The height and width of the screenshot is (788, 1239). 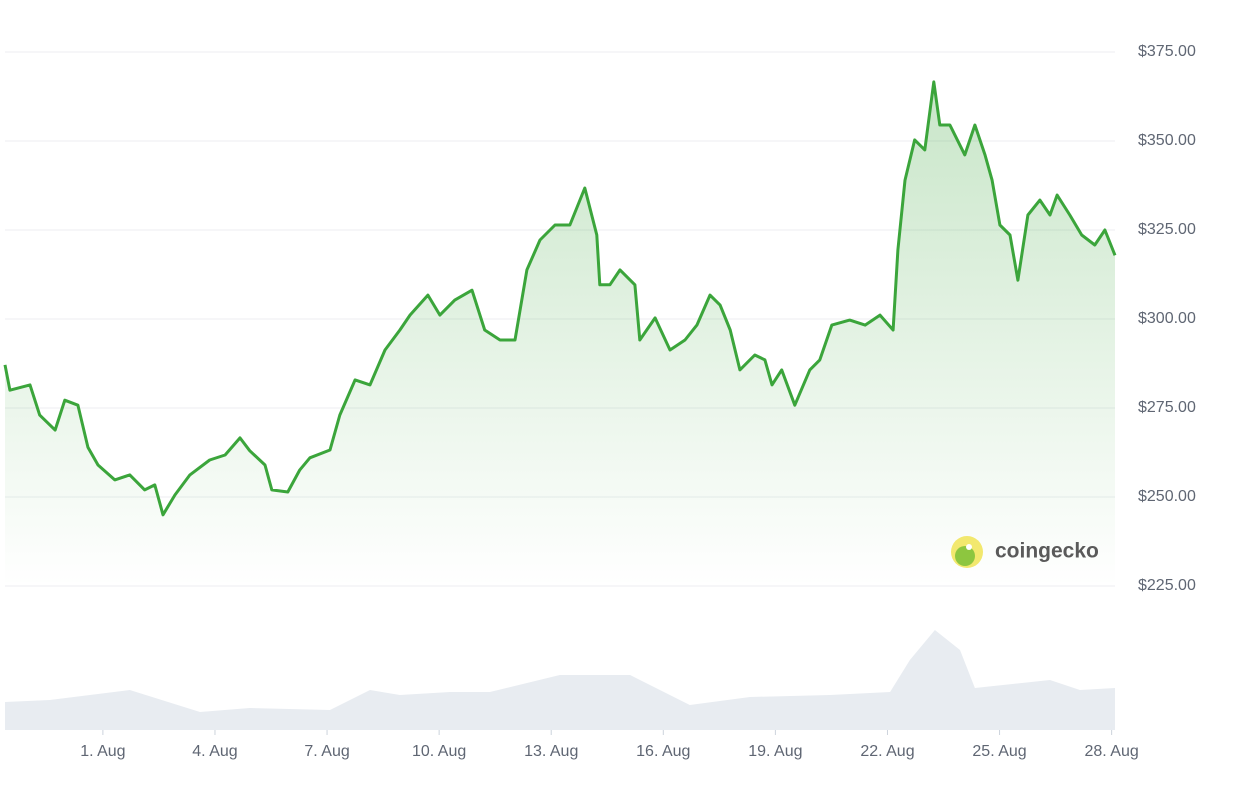 I want to click on logo-eye, so click(x=969, y=547).